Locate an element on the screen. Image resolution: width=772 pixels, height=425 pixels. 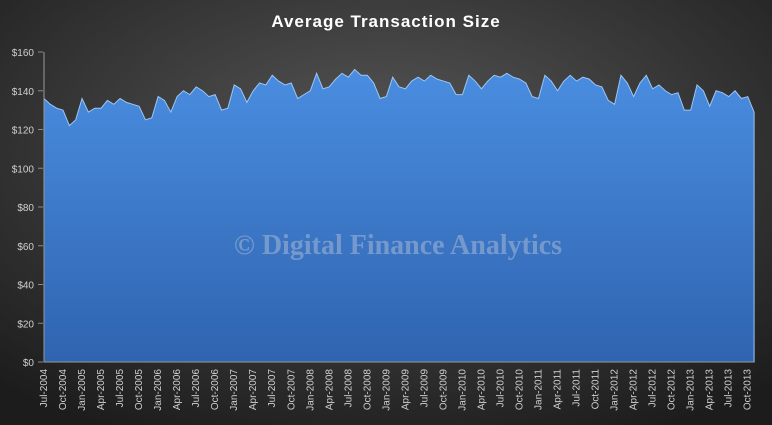
x-tick-label: Jan-2012 is located at coordinates (615, 390).